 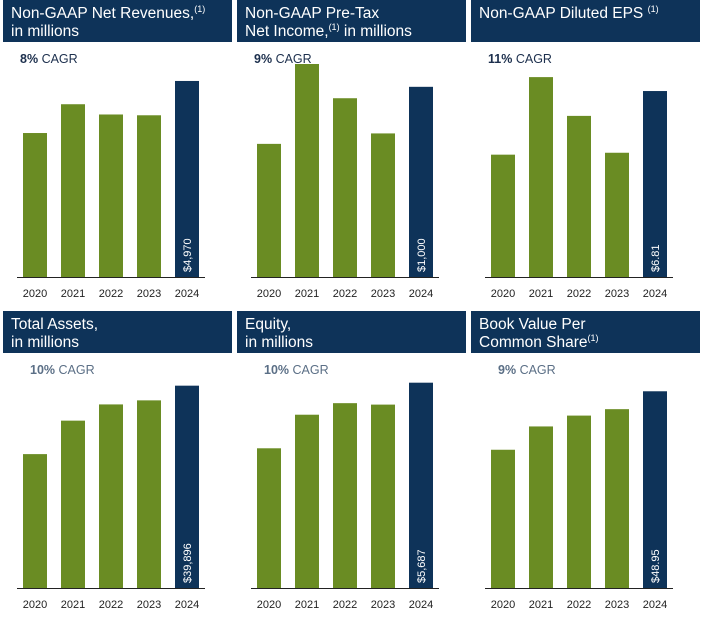 I want to click on panel-title-line2-prefix: Net Income,, so click(x=287, y=31).